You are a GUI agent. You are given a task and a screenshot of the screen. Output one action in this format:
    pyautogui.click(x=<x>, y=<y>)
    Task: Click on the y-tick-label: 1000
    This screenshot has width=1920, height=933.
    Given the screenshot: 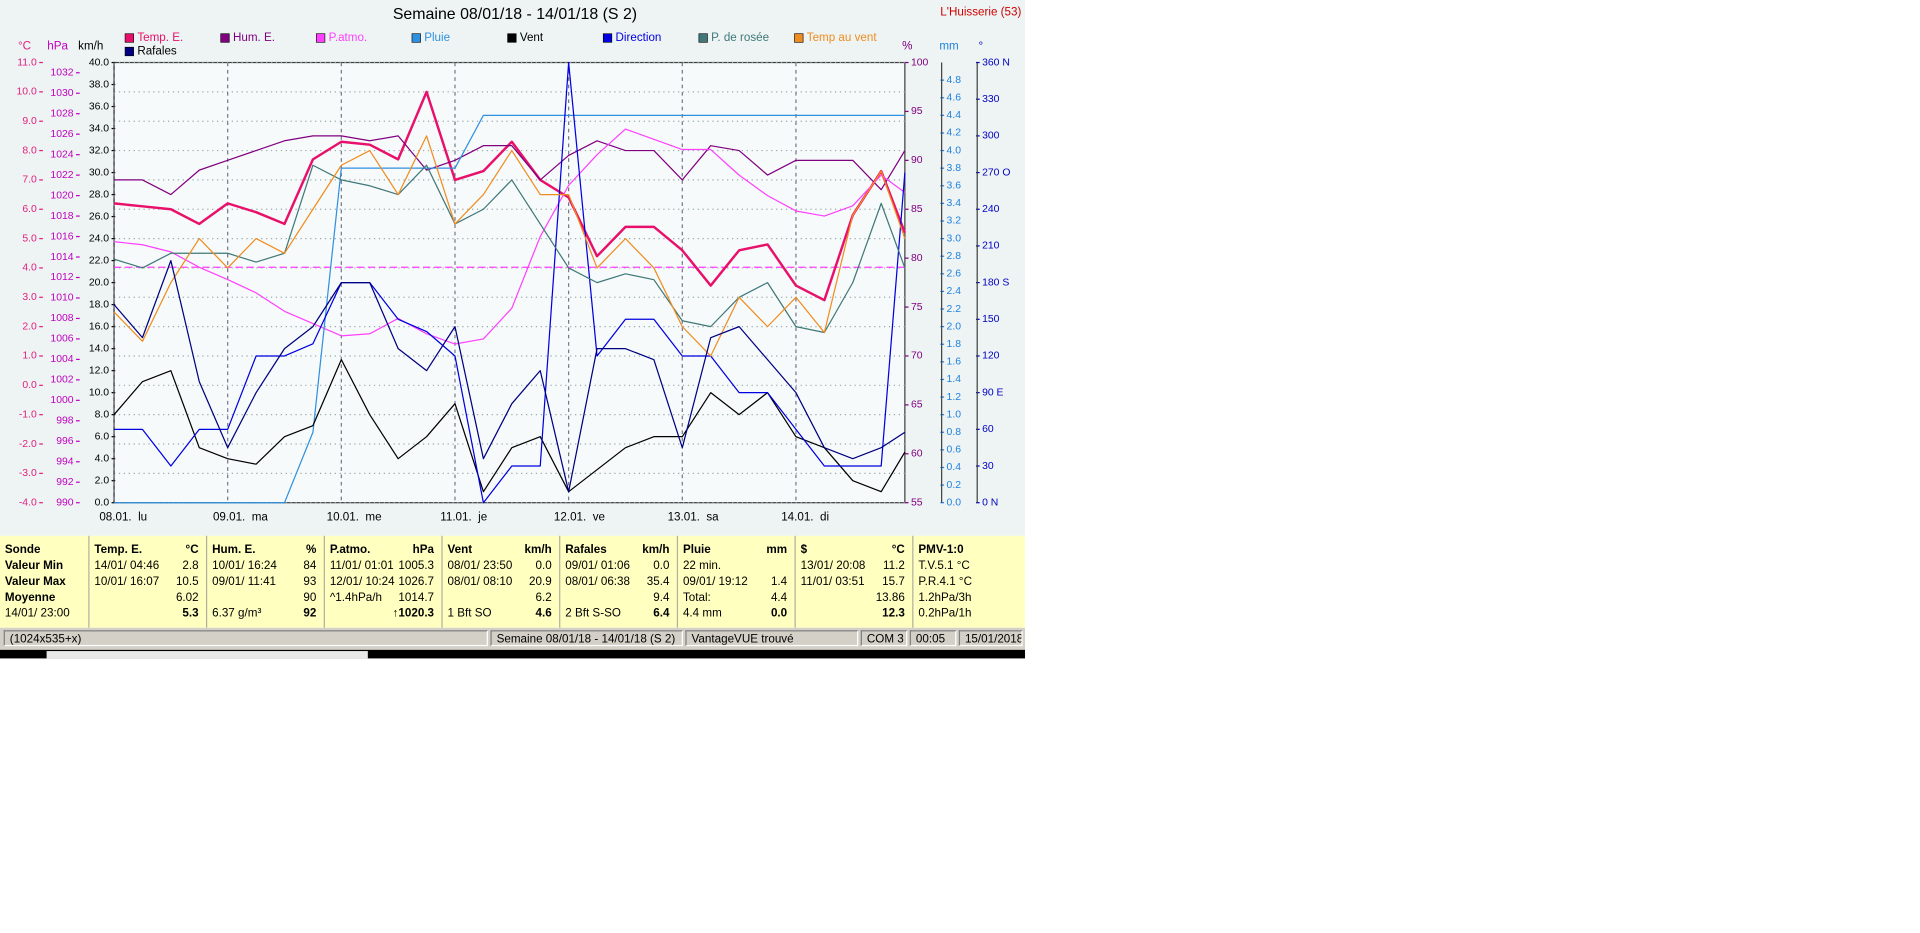 What is the action you would take?
    pyautogui.click(x=61, y=400)
    